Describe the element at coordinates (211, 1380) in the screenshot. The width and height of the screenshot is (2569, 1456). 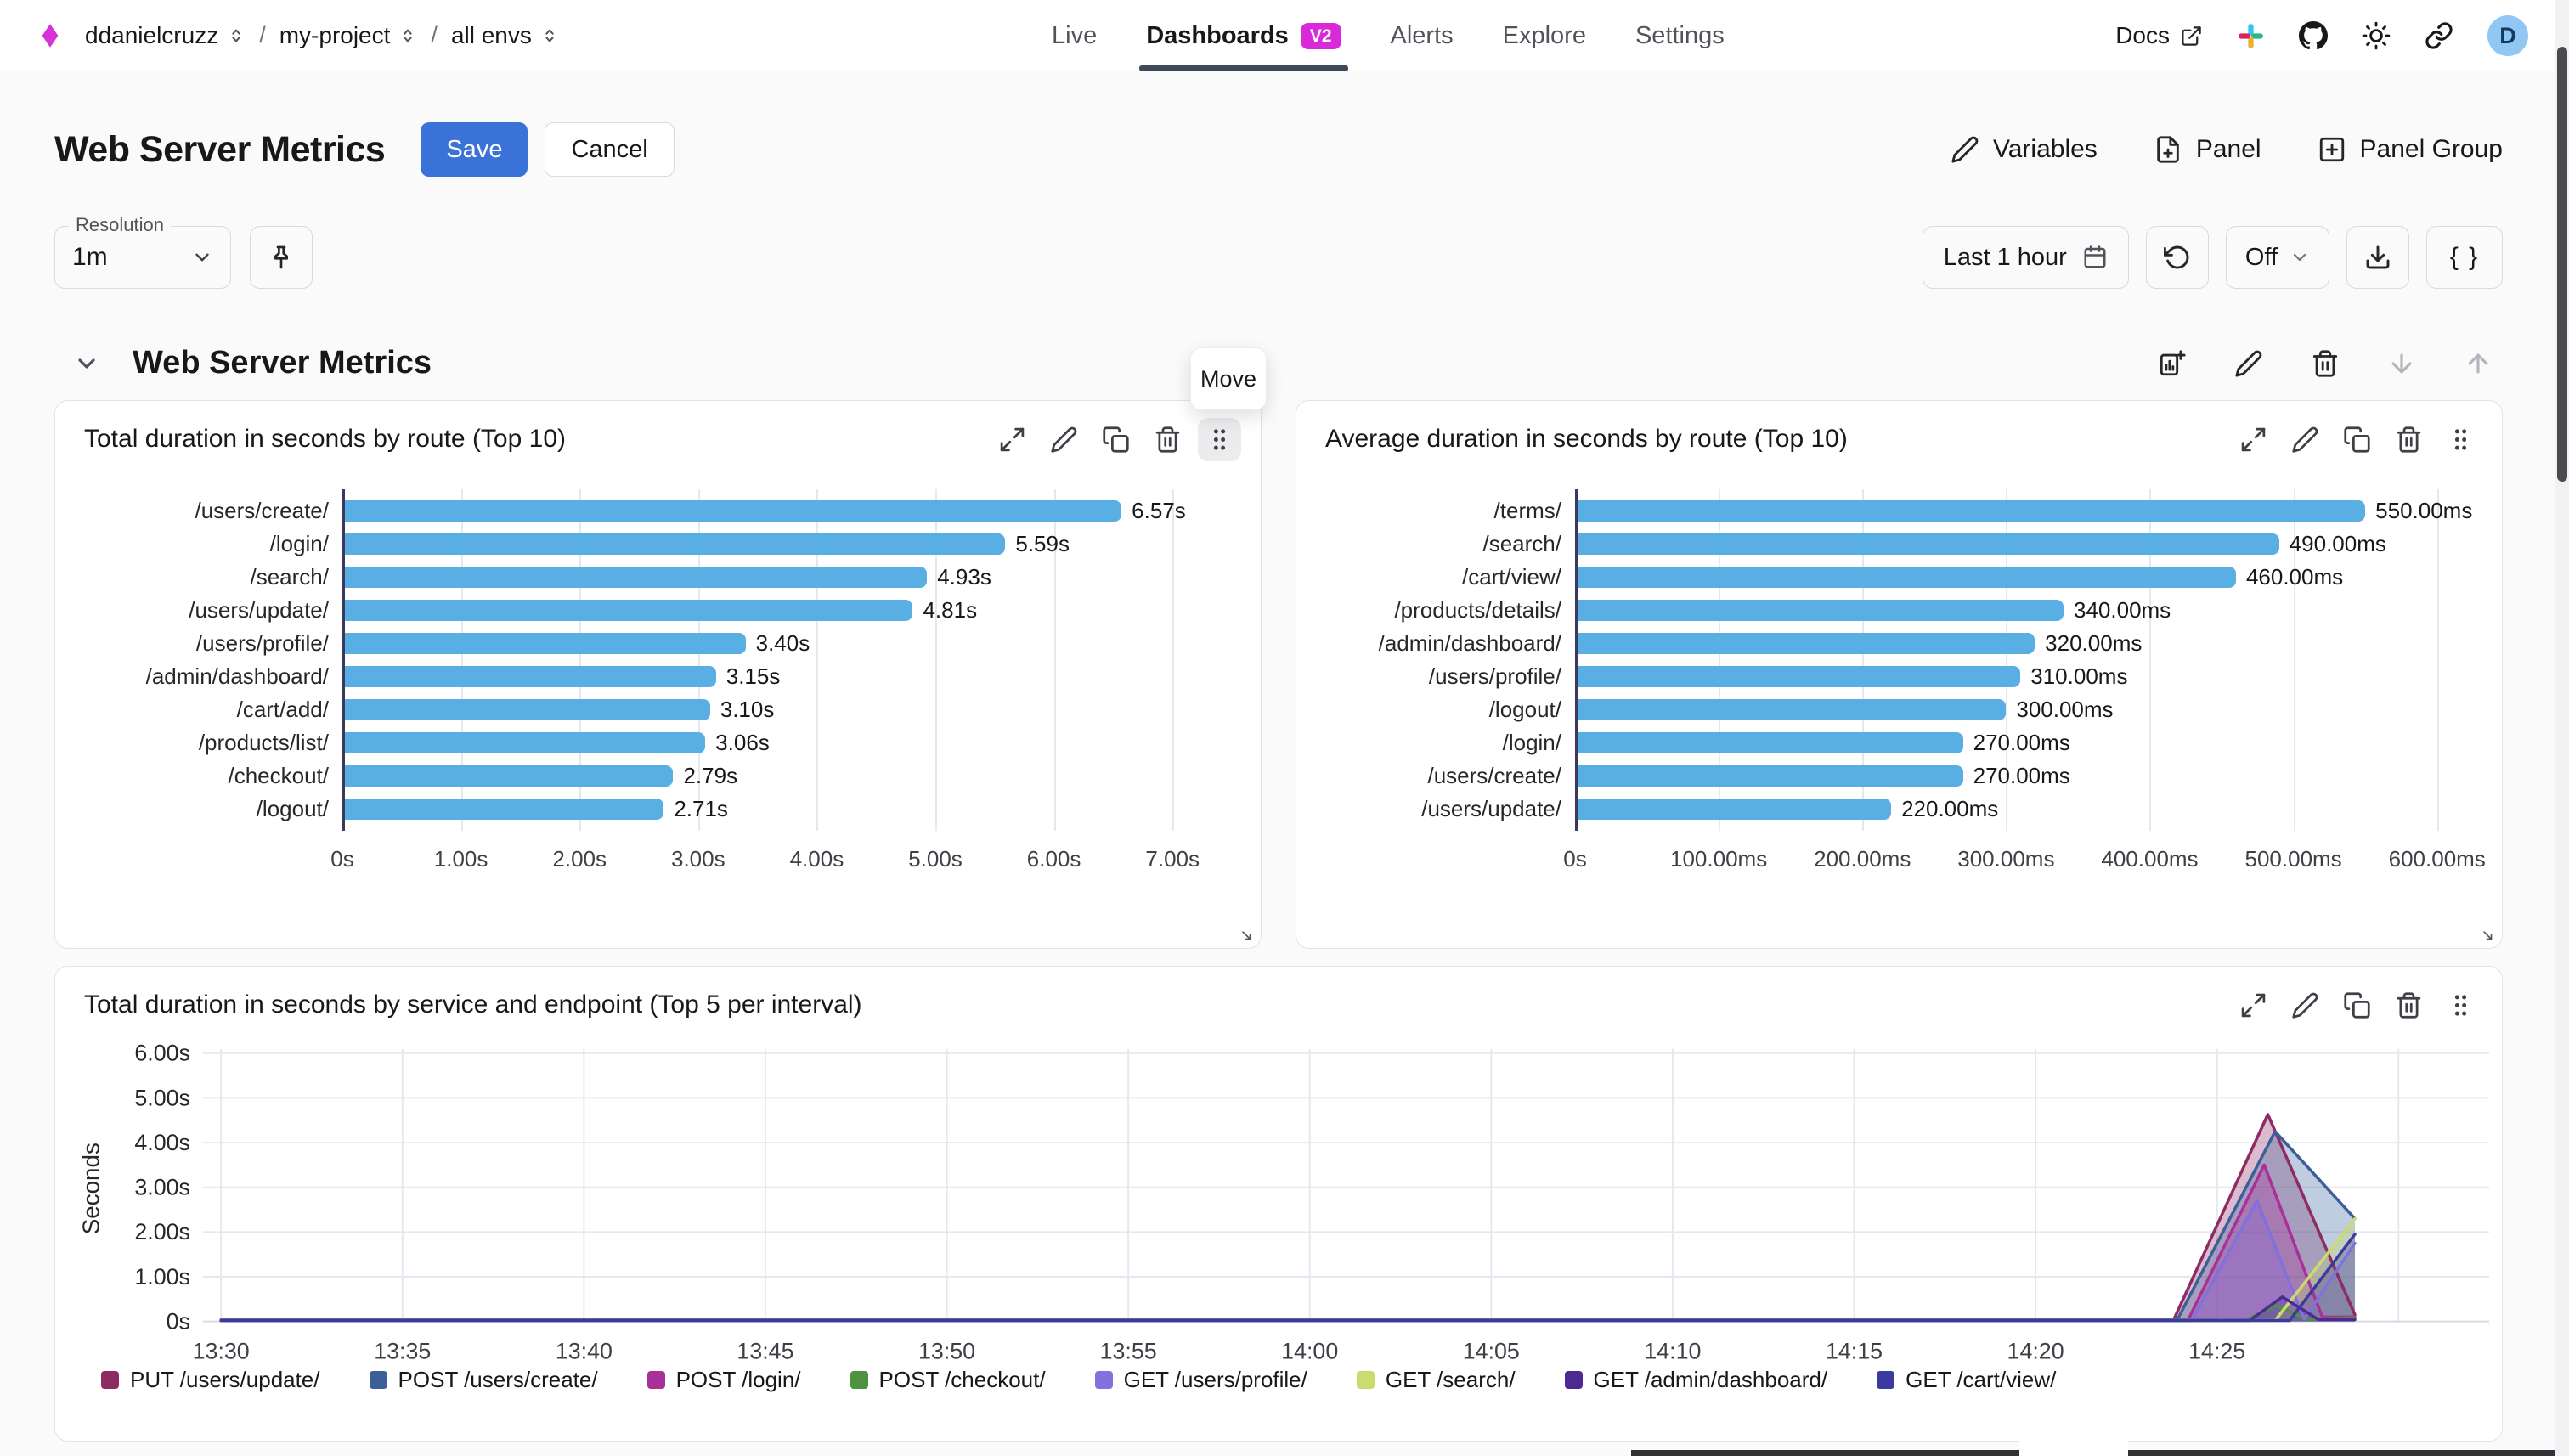
I see `legend-item: PUT /users/update/` at that location.